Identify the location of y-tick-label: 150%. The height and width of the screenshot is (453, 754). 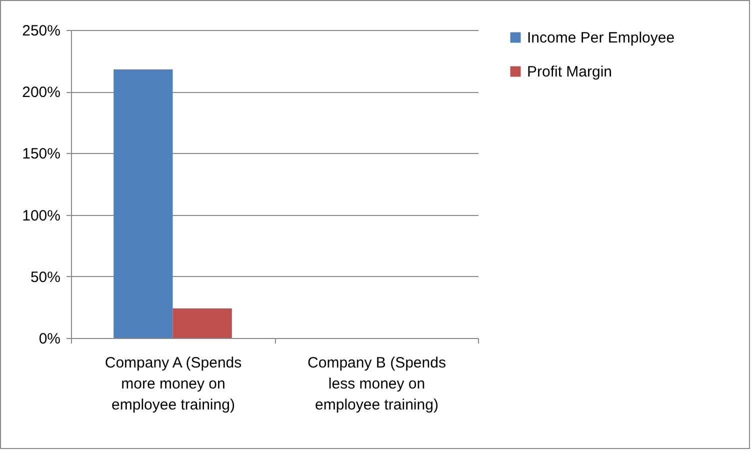
(41, 154).